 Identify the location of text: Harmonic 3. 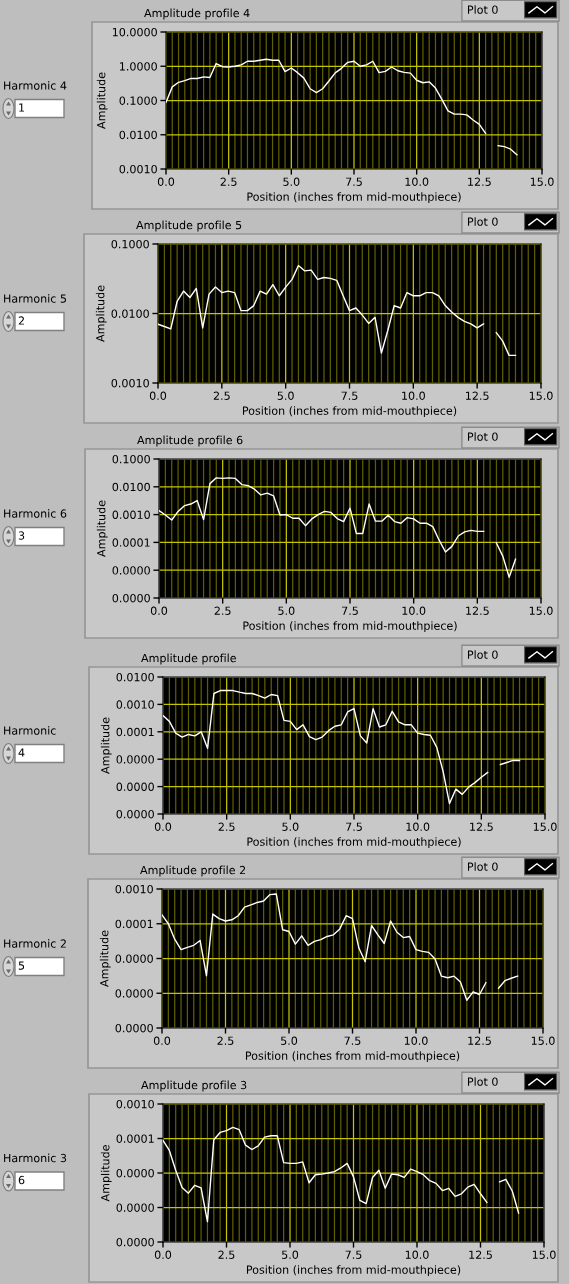
(35, 1158).